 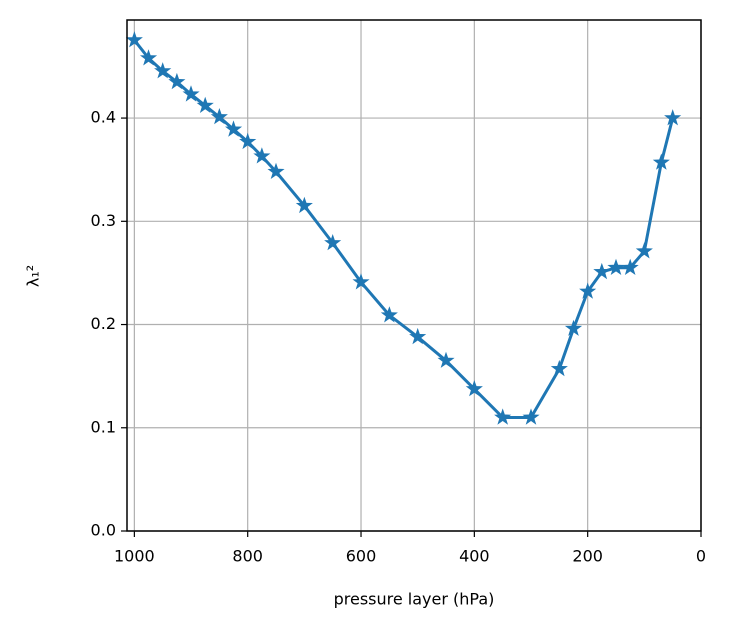 I want to click on x-axis-label: pressure layer (hPa), so click(x=414, y=599).